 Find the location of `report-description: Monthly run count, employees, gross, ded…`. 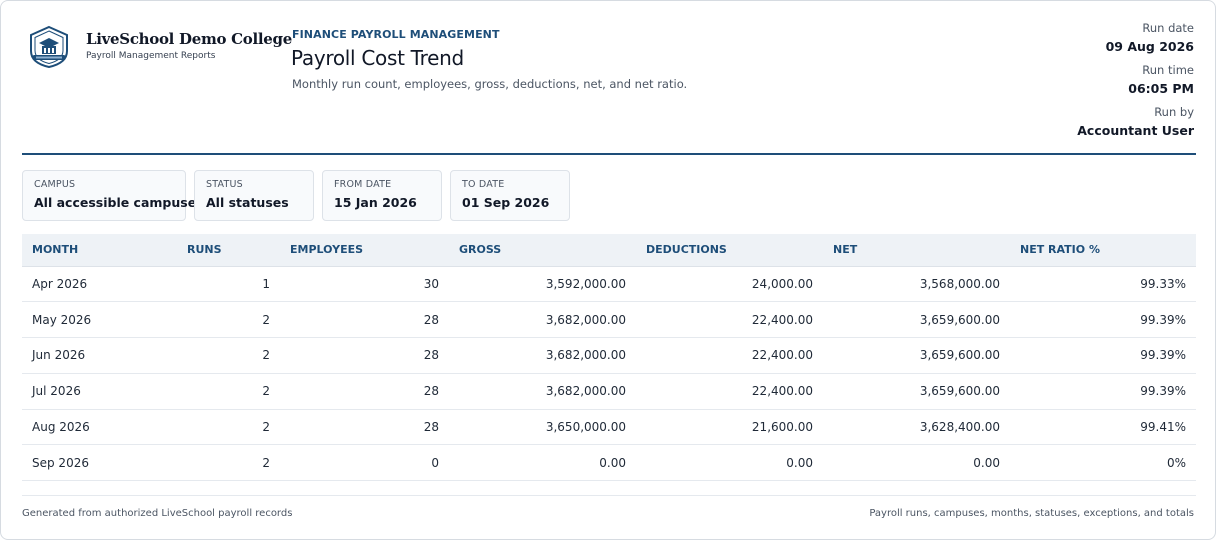

report-description: Monthly run count, employees, gross, ded… is located at coordinates (490, 84).